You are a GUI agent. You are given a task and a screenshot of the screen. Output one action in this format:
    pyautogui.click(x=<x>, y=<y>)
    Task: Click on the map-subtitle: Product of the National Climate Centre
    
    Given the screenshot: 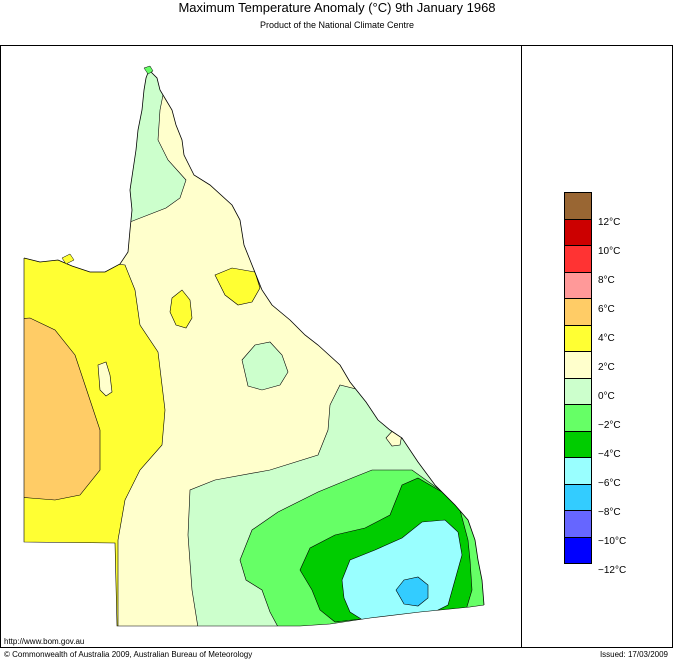 What is the action you would take?
    pyautogui.click(x=337, y=25)
    